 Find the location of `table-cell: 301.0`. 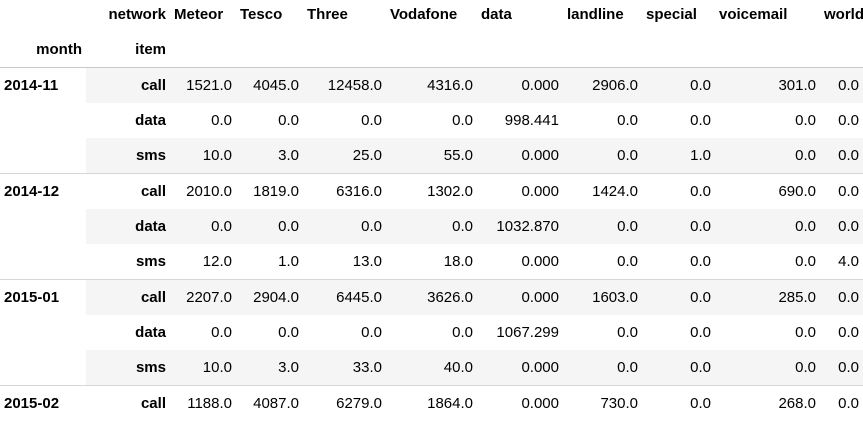

table-cell: 301.0 is located at coordinates (767, 86).